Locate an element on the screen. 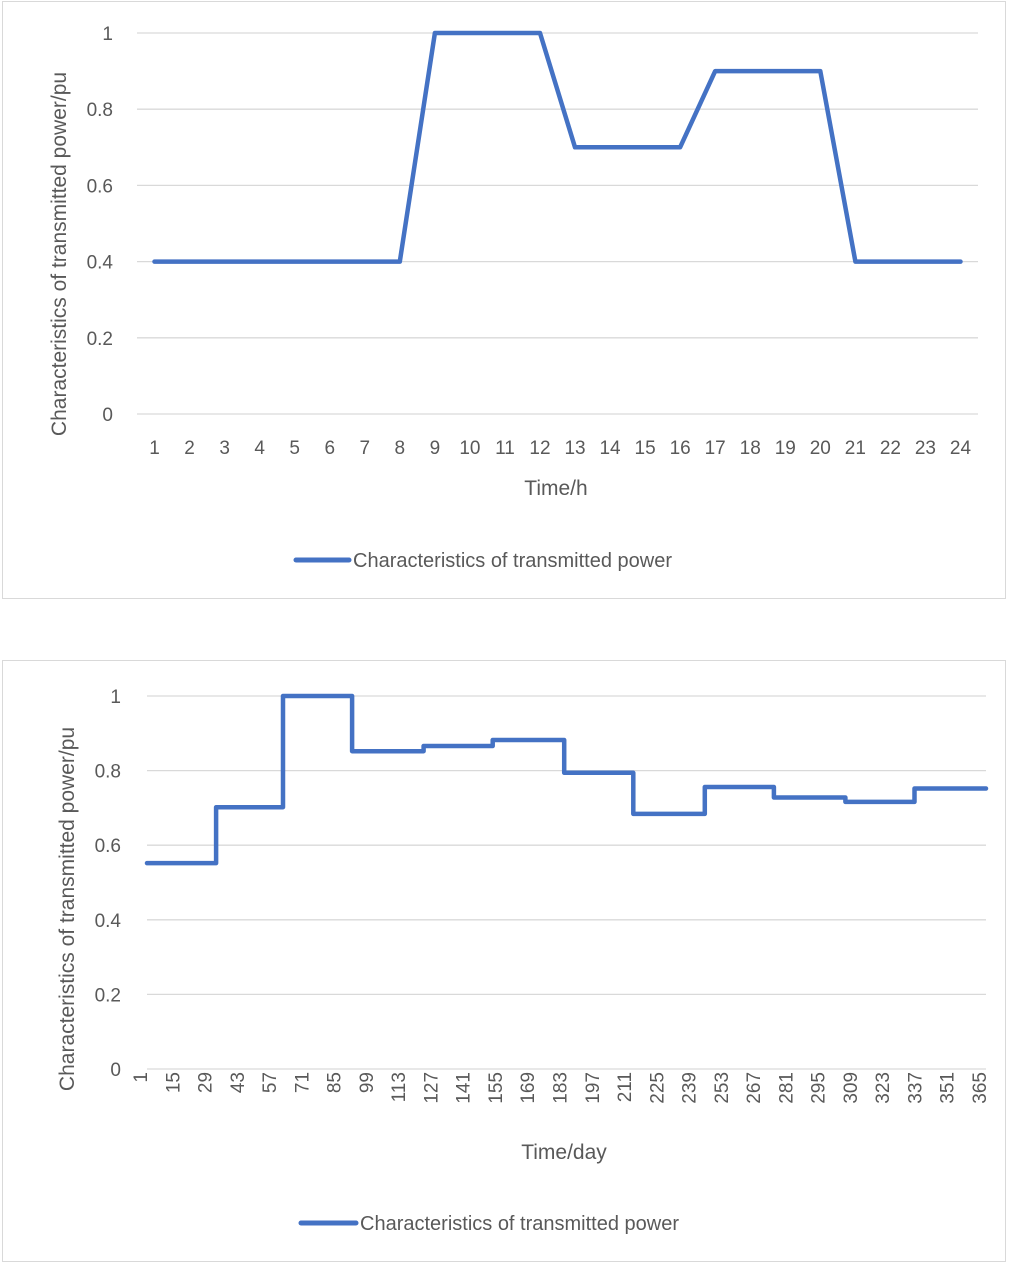 The height and width of the screenshot is (1266, 1019). x-tick-label: 29 is located at coordinates (206, 1082).